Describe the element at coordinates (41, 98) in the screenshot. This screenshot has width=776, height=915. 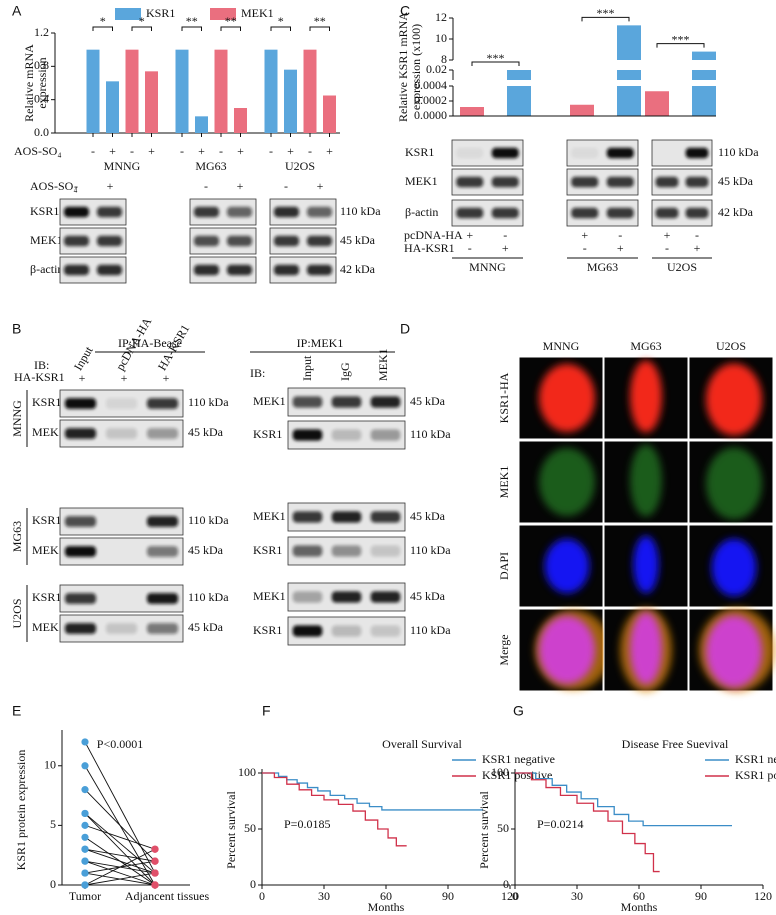
I see `y-tick-label: 0.4` at that location.